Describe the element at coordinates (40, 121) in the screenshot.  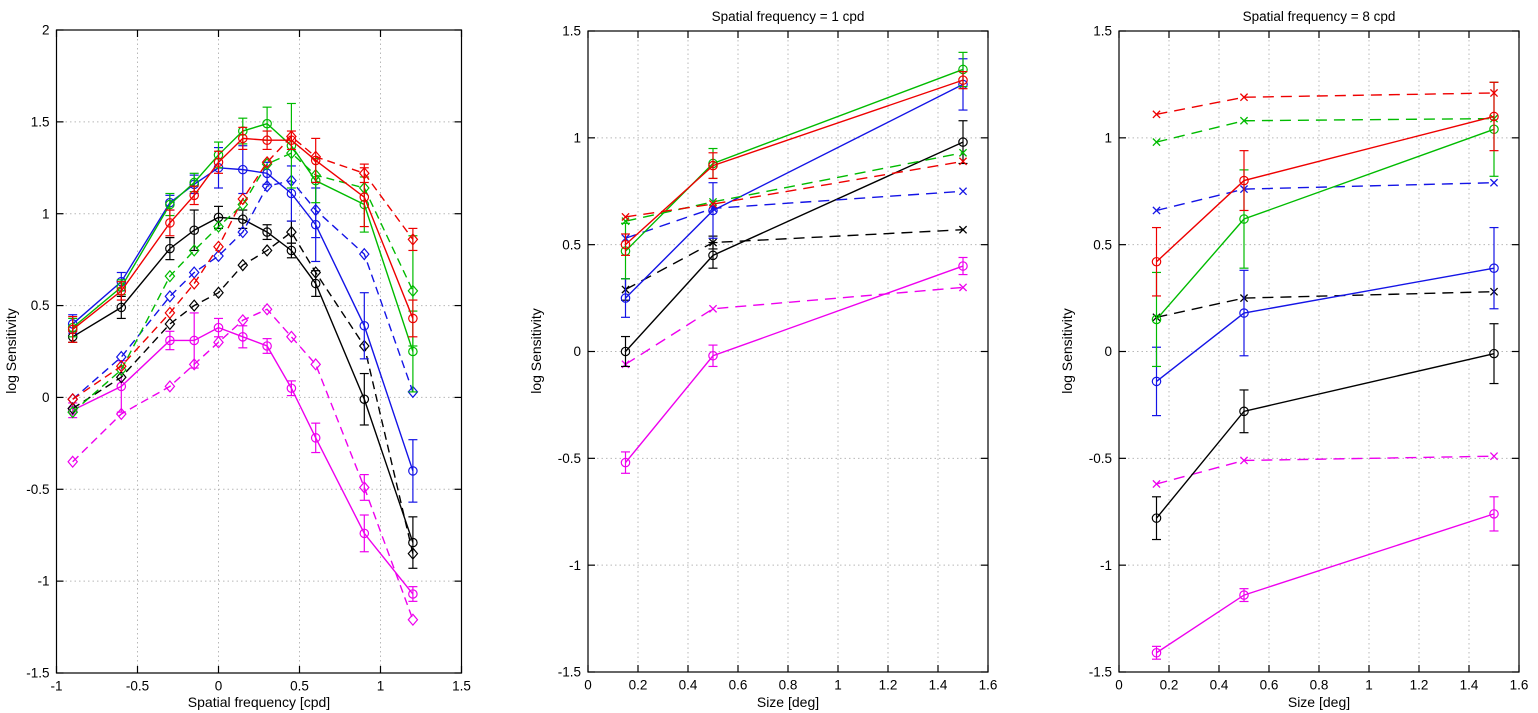
I see `y-tick-label: 1.5` at that location.